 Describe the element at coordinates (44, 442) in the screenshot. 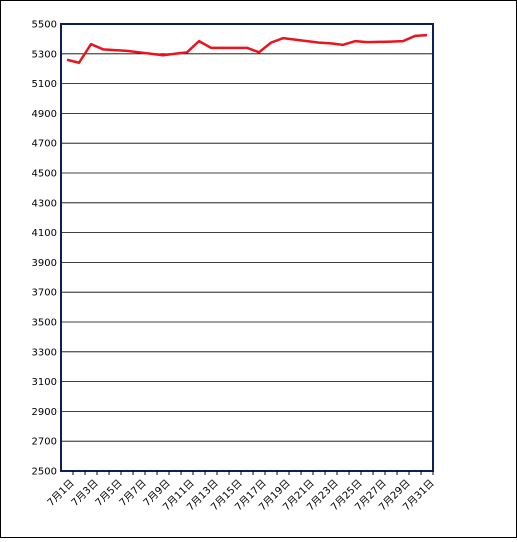

I see `y-tick-label: 2700` at that location.